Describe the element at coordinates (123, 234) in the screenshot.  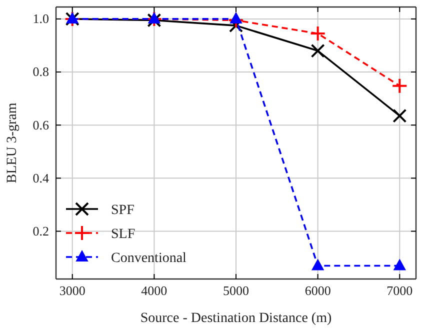
I see `legend-label: SLF` at that location.